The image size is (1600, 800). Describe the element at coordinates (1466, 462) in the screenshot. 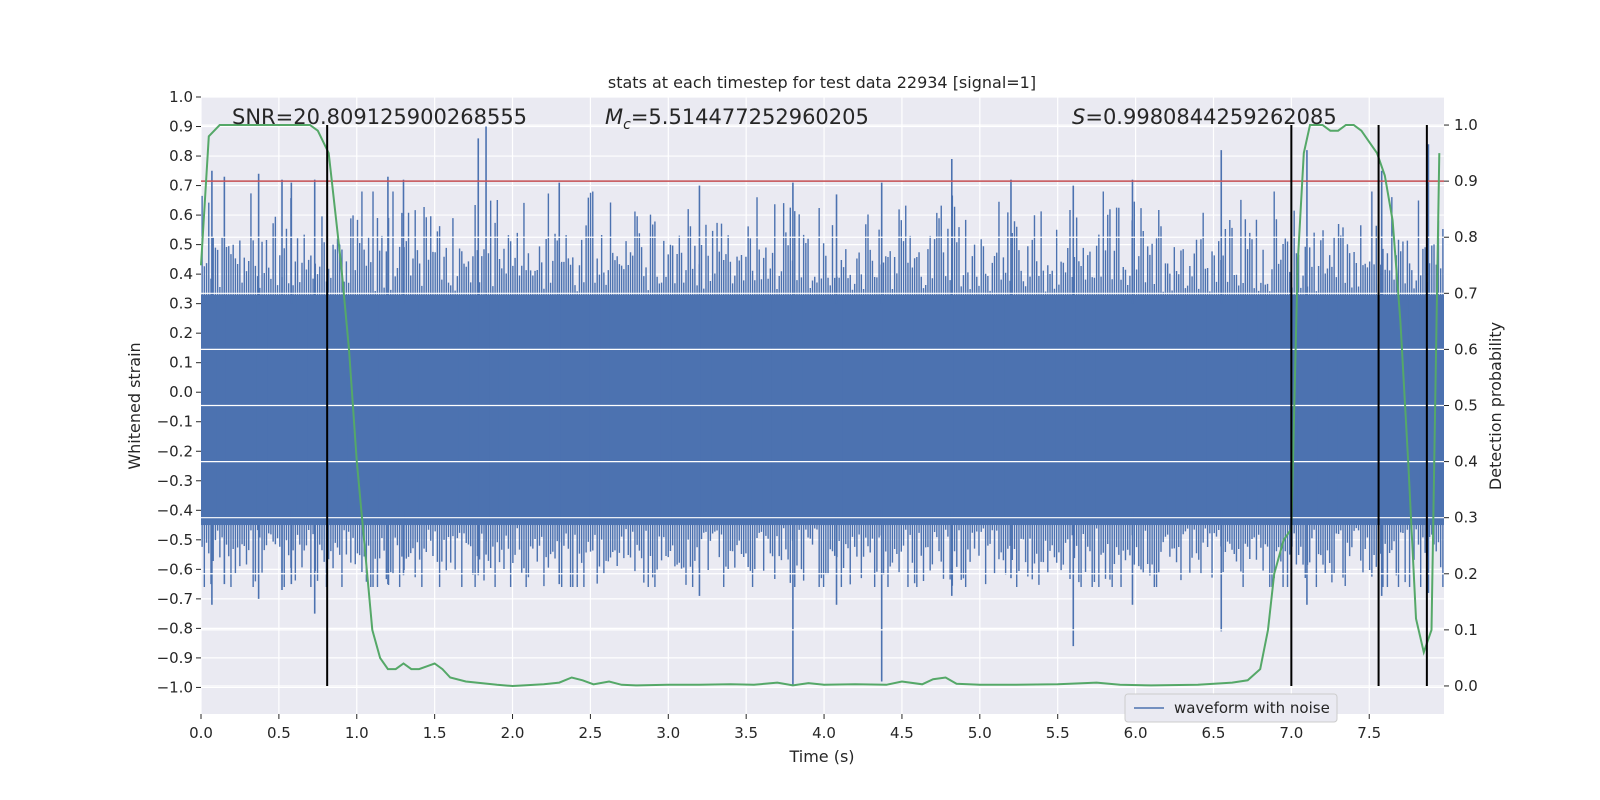

I see `y-right-tick-label: 0.4` at that location.